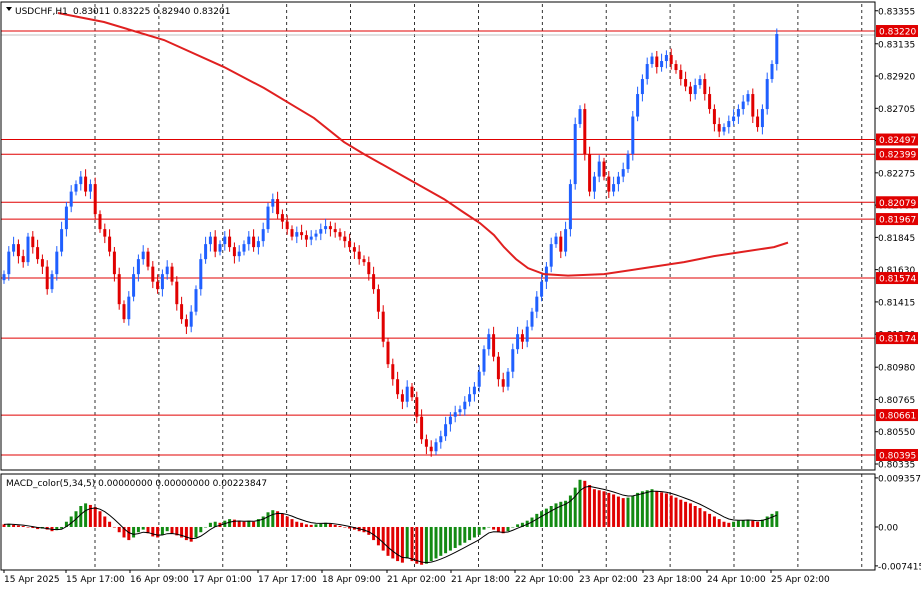 This screenshot has width=921, height=590. I want to click on indicator-tick-label: -0.0074156, so click(899, 567).